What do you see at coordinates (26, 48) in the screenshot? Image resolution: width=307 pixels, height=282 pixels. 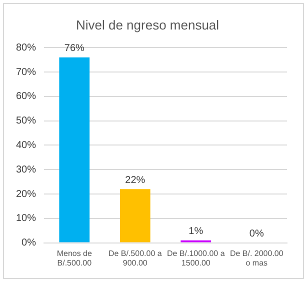 I see `y-tick-label: 80%` at bounding box center [26, 48].